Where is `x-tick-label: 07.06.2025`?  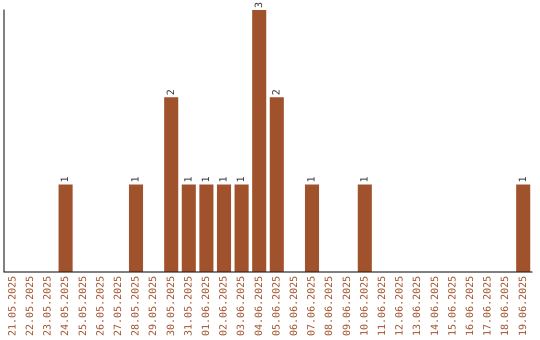 x-tick-label: 07.06.2025 is located at coordinates (312, 306).